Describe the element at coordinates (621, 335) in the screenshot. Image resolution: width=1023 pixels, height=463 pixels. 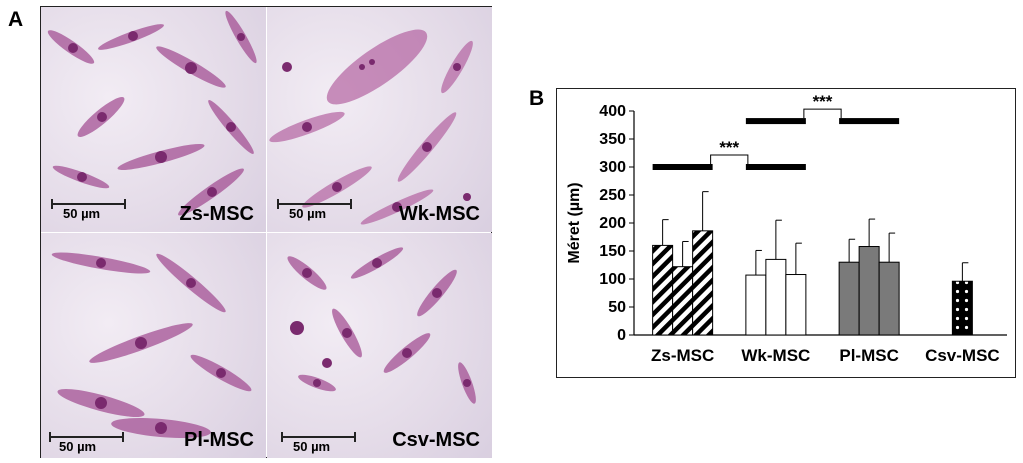
I see `y-tick-label: 0` at that location.